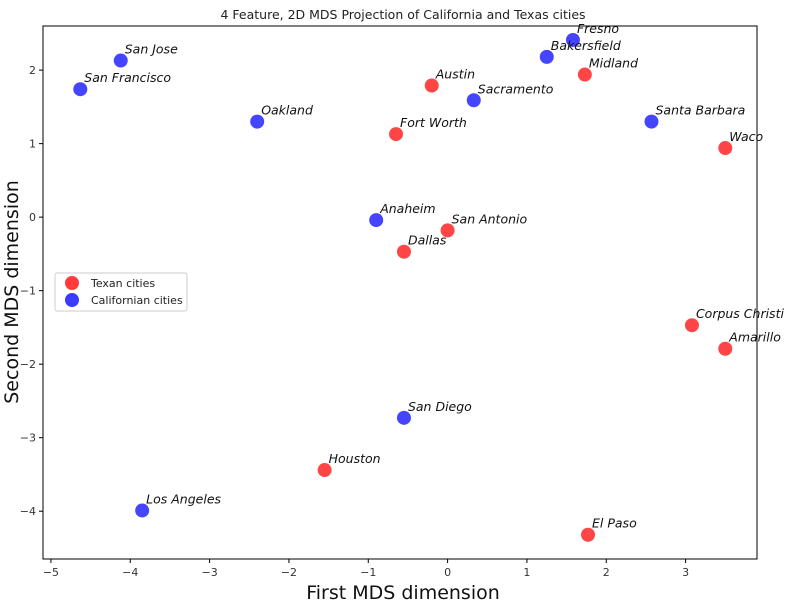 The height and width of the screenshot is (610, 795). Describe the element at coordinates (447, 572) in the screenshot. I see `x-tick-label: 0` at that location.